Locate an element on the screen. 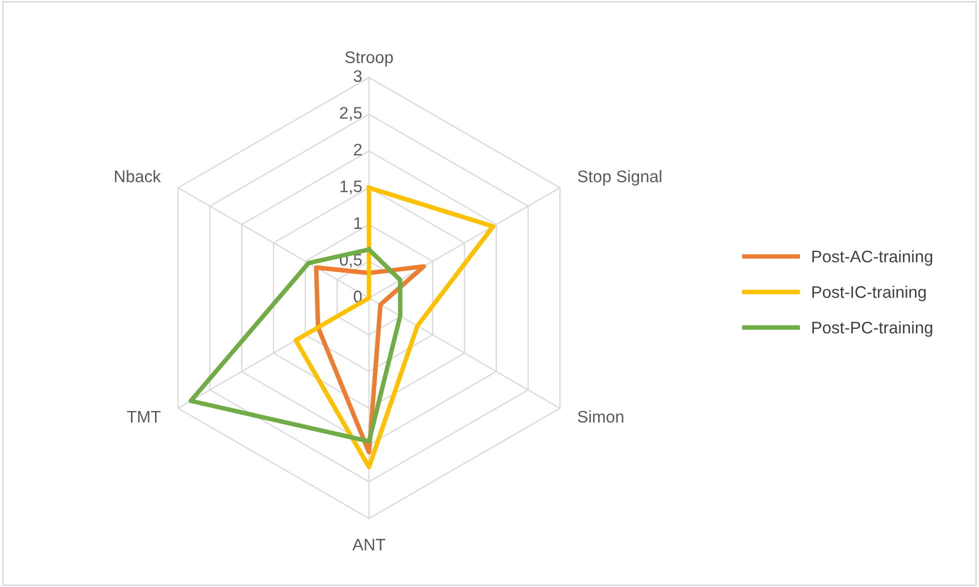 This screenshot has height=587, width=979. spoke-label: Stop Signal is located at coordinates (620, 178).